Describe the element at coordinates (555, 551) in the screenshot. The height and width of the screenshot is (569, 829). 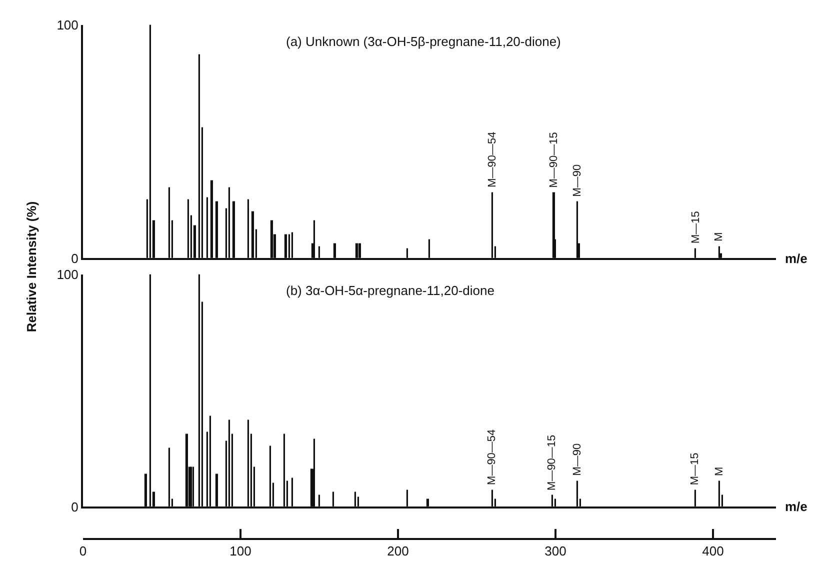
I see `x-tick-label: 300` at that location.